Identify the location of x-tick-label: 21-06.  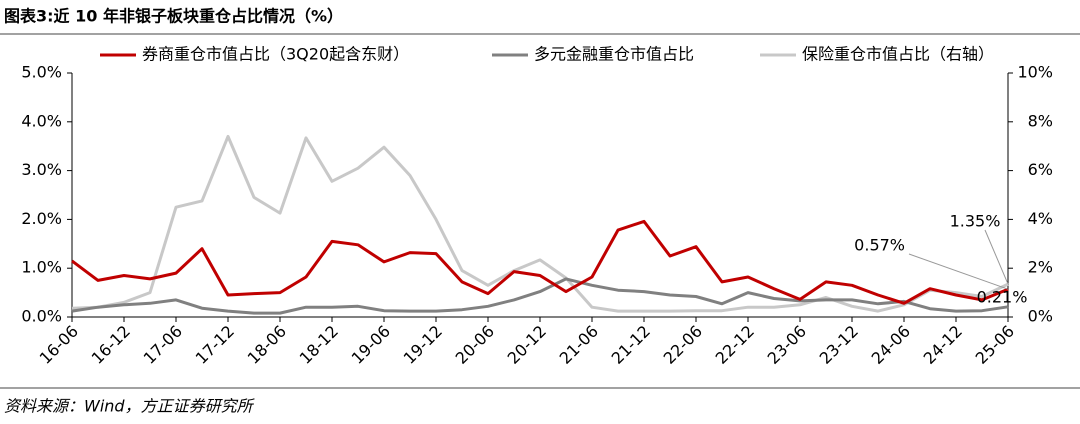
(579, 345).